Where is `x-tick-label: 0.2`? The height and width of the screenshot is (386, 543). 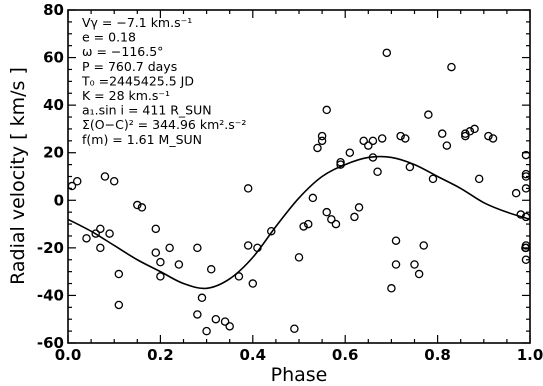
x-tick-label: 0.2 is located at coordinates (160, 355).